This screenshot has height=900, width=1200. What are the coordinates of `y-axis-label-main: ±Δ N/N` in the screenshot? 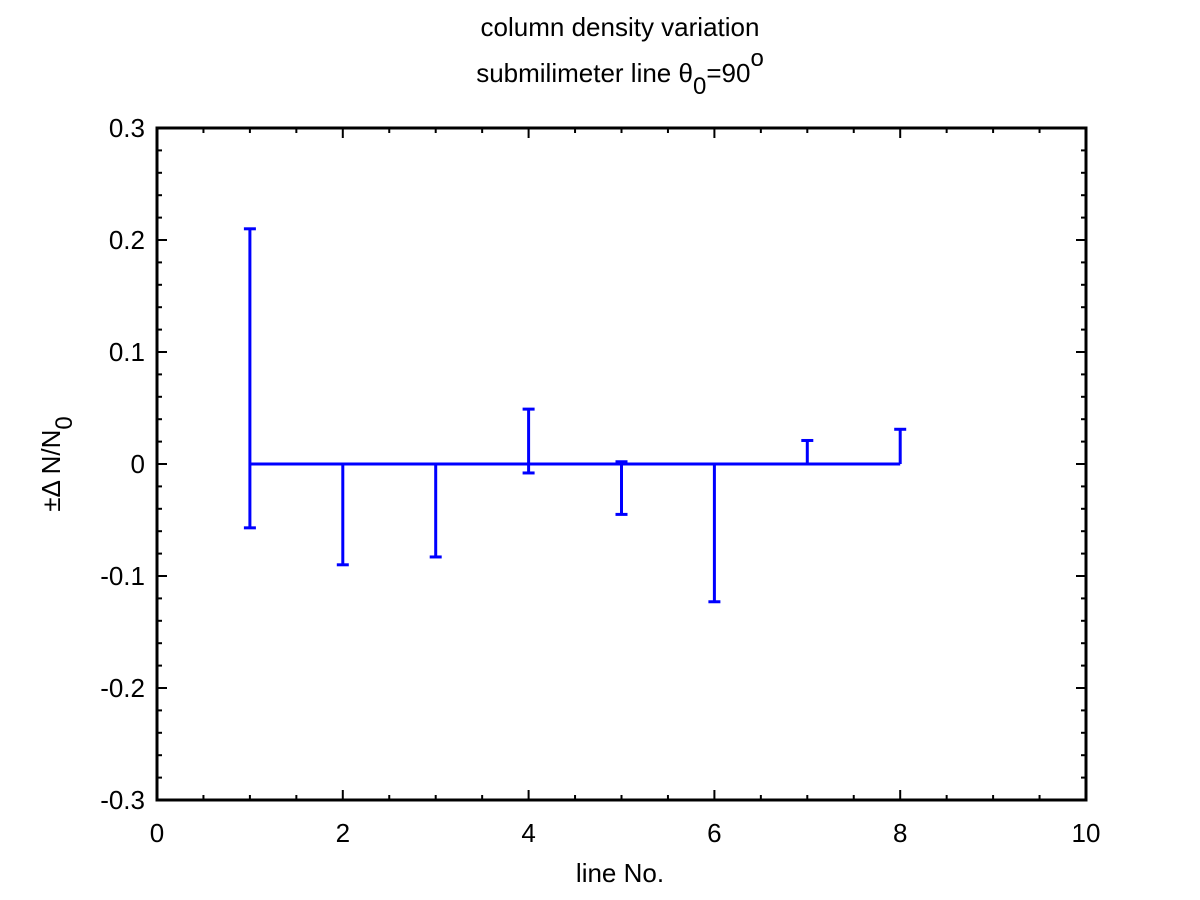 It's located at (51, 471).